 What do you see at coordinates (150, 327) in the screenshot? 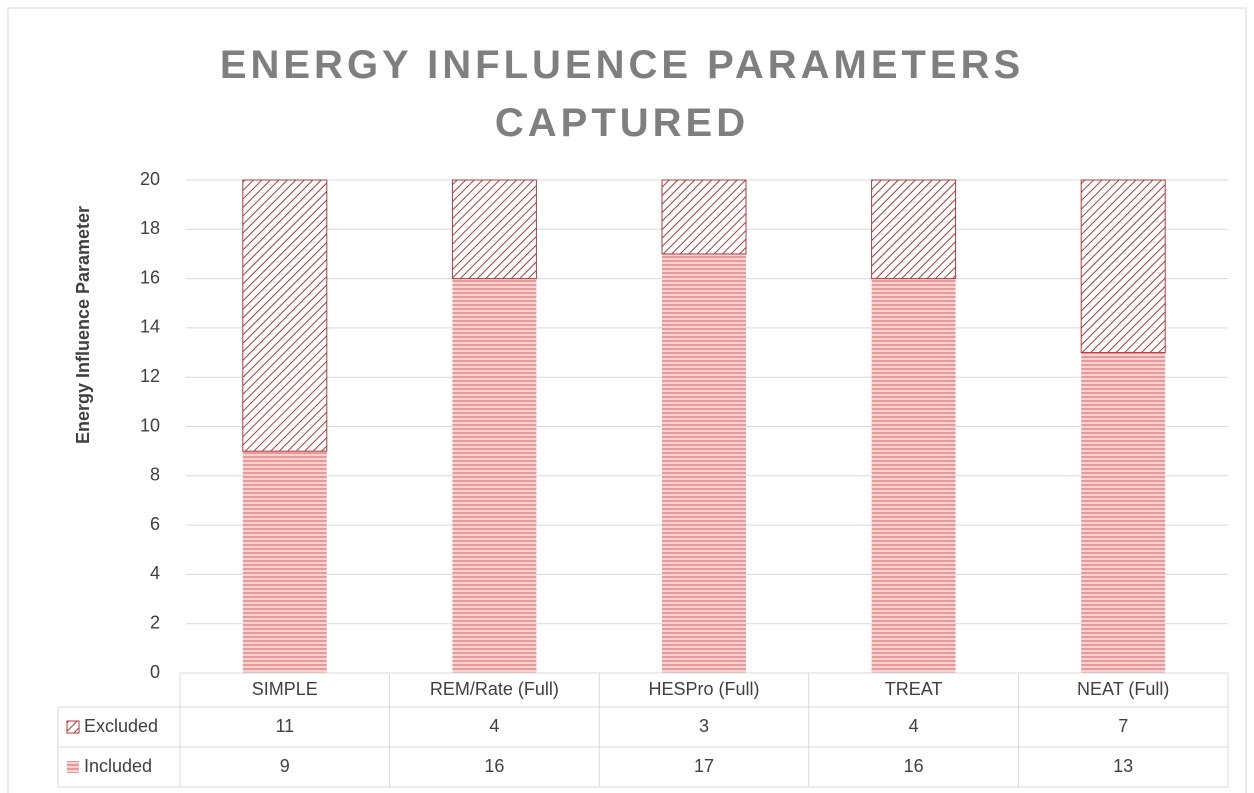
I see `y-tick-label: 14` at bounding box center [150, 327].